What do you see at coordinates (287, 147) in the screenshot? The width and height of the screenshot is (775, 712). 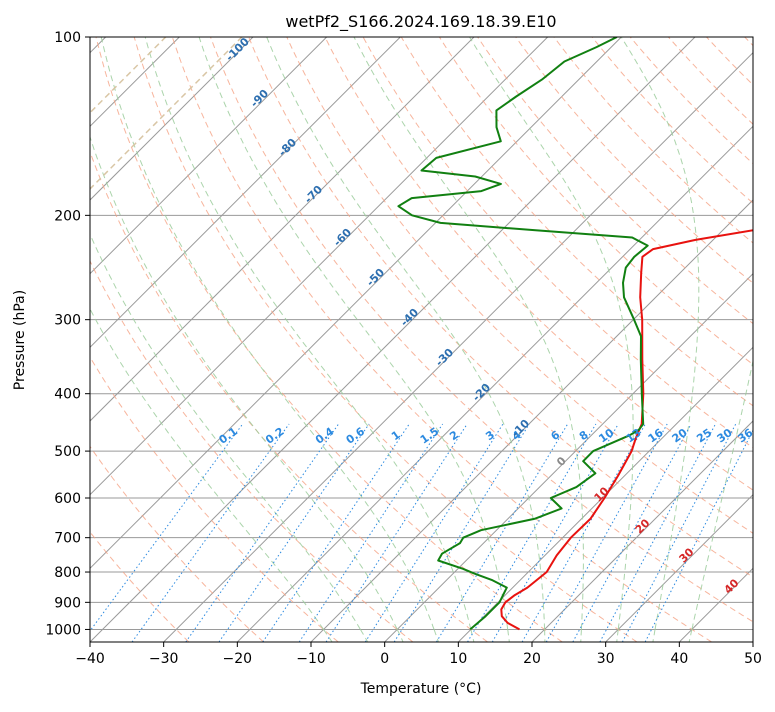 I see `frost-point-label: -80` at bounding box center [287, 147].